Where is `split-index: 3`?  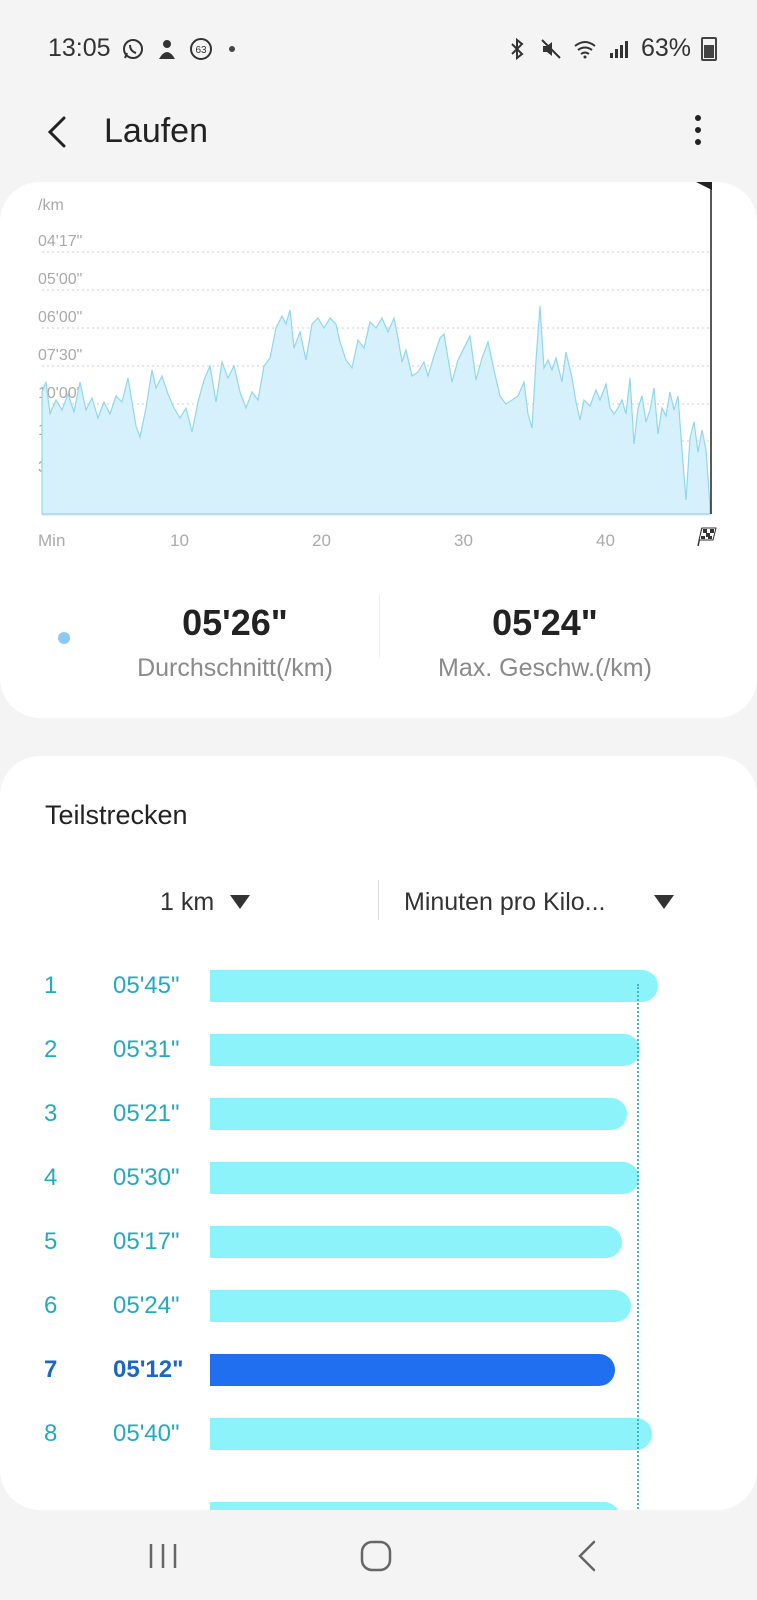 split-index: 3 is located at coordinates (51, 1113).